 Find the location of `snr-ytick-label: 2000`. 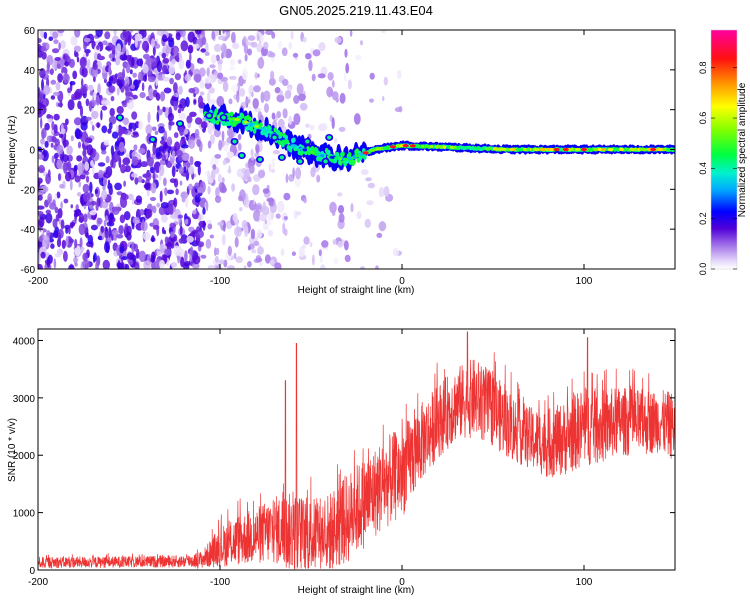

snr-ytick-label: 2000 is located at coordinates (24, 456).